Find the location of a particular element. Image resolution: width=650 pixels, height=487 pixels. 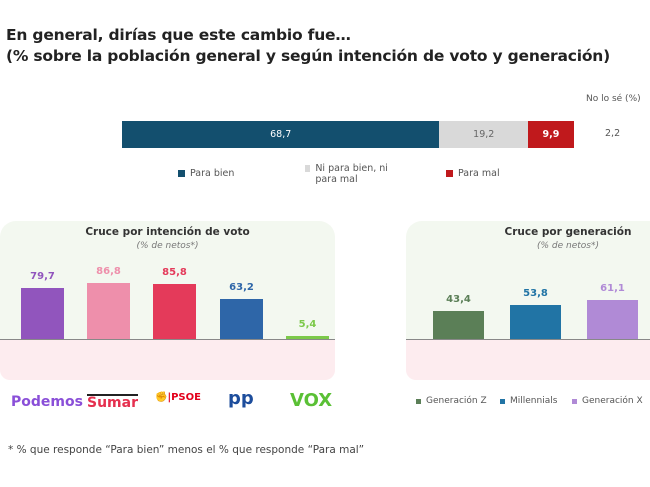

stacked-segment-para-mal: 9,9 is located at coordinates (551, 134).